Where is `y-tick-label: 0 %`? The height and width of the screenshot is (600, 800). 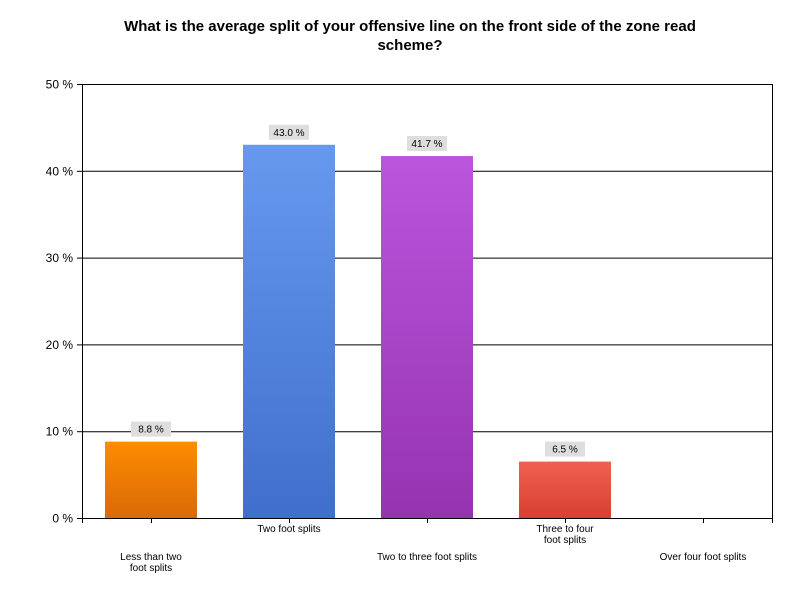 y-tick-label: 0 % is located at coordinates (62, 519).